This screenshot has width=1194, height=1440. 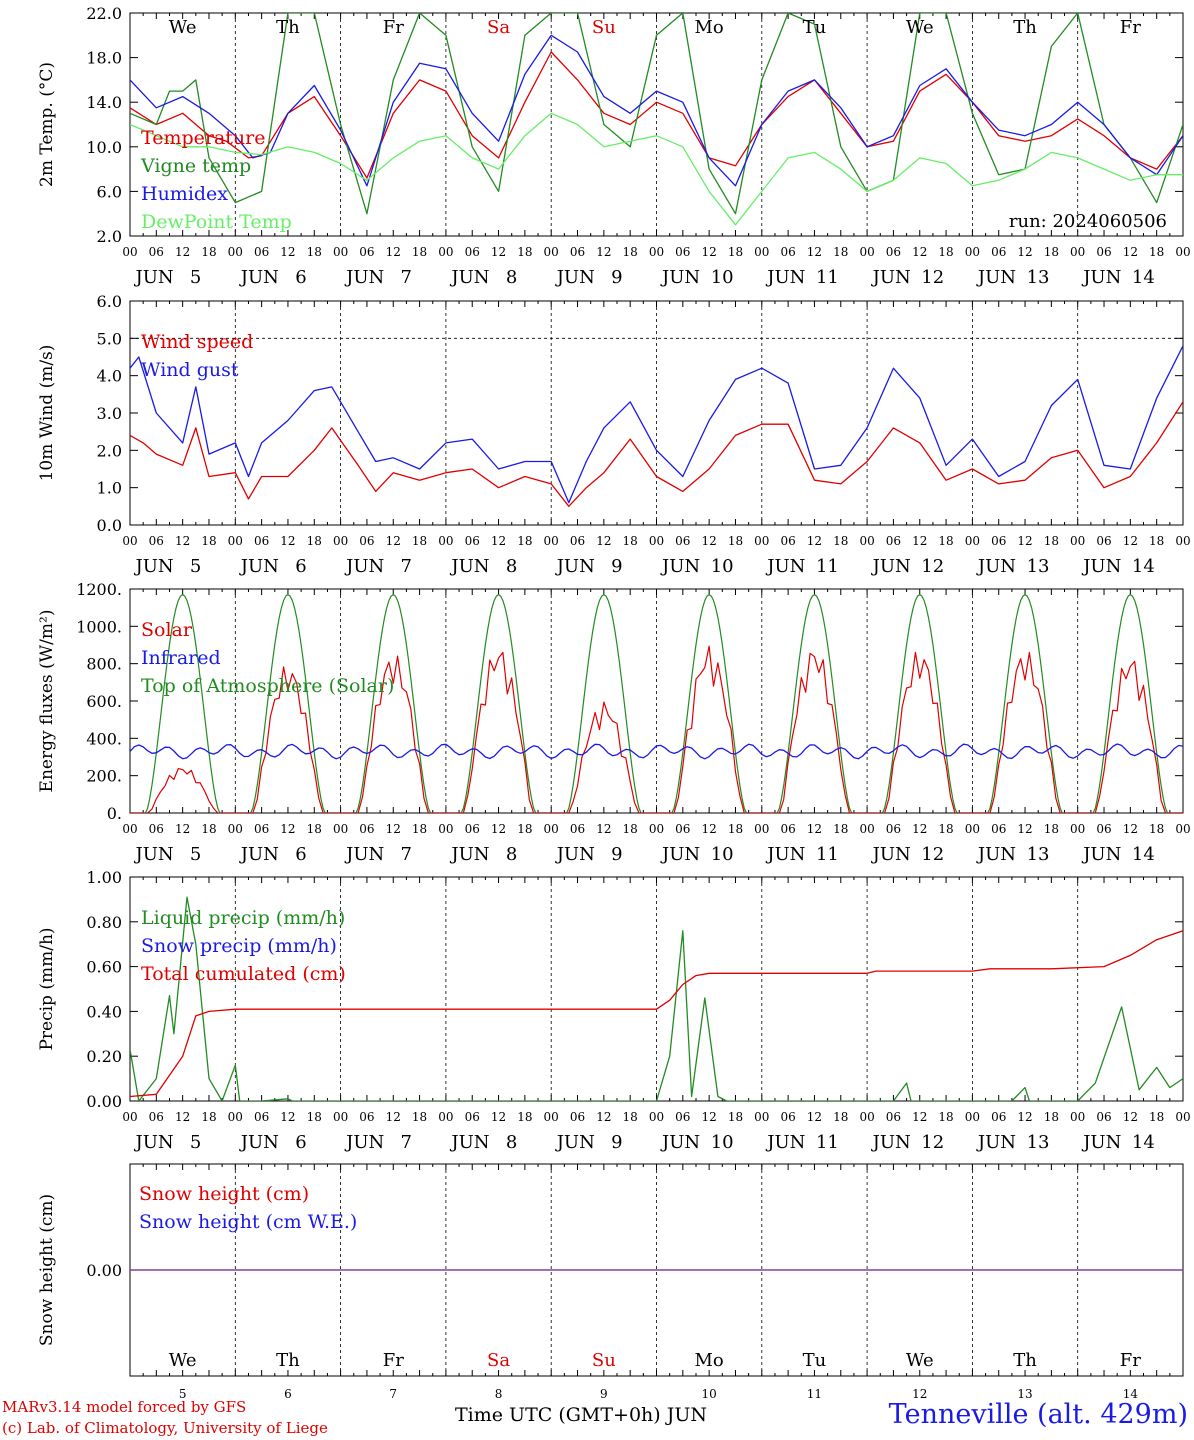 What do you see at coordinates (1025, 27) in the screenshot?
I see `panel-1-weekday-label: Th` at bounding box center [1025, 27].